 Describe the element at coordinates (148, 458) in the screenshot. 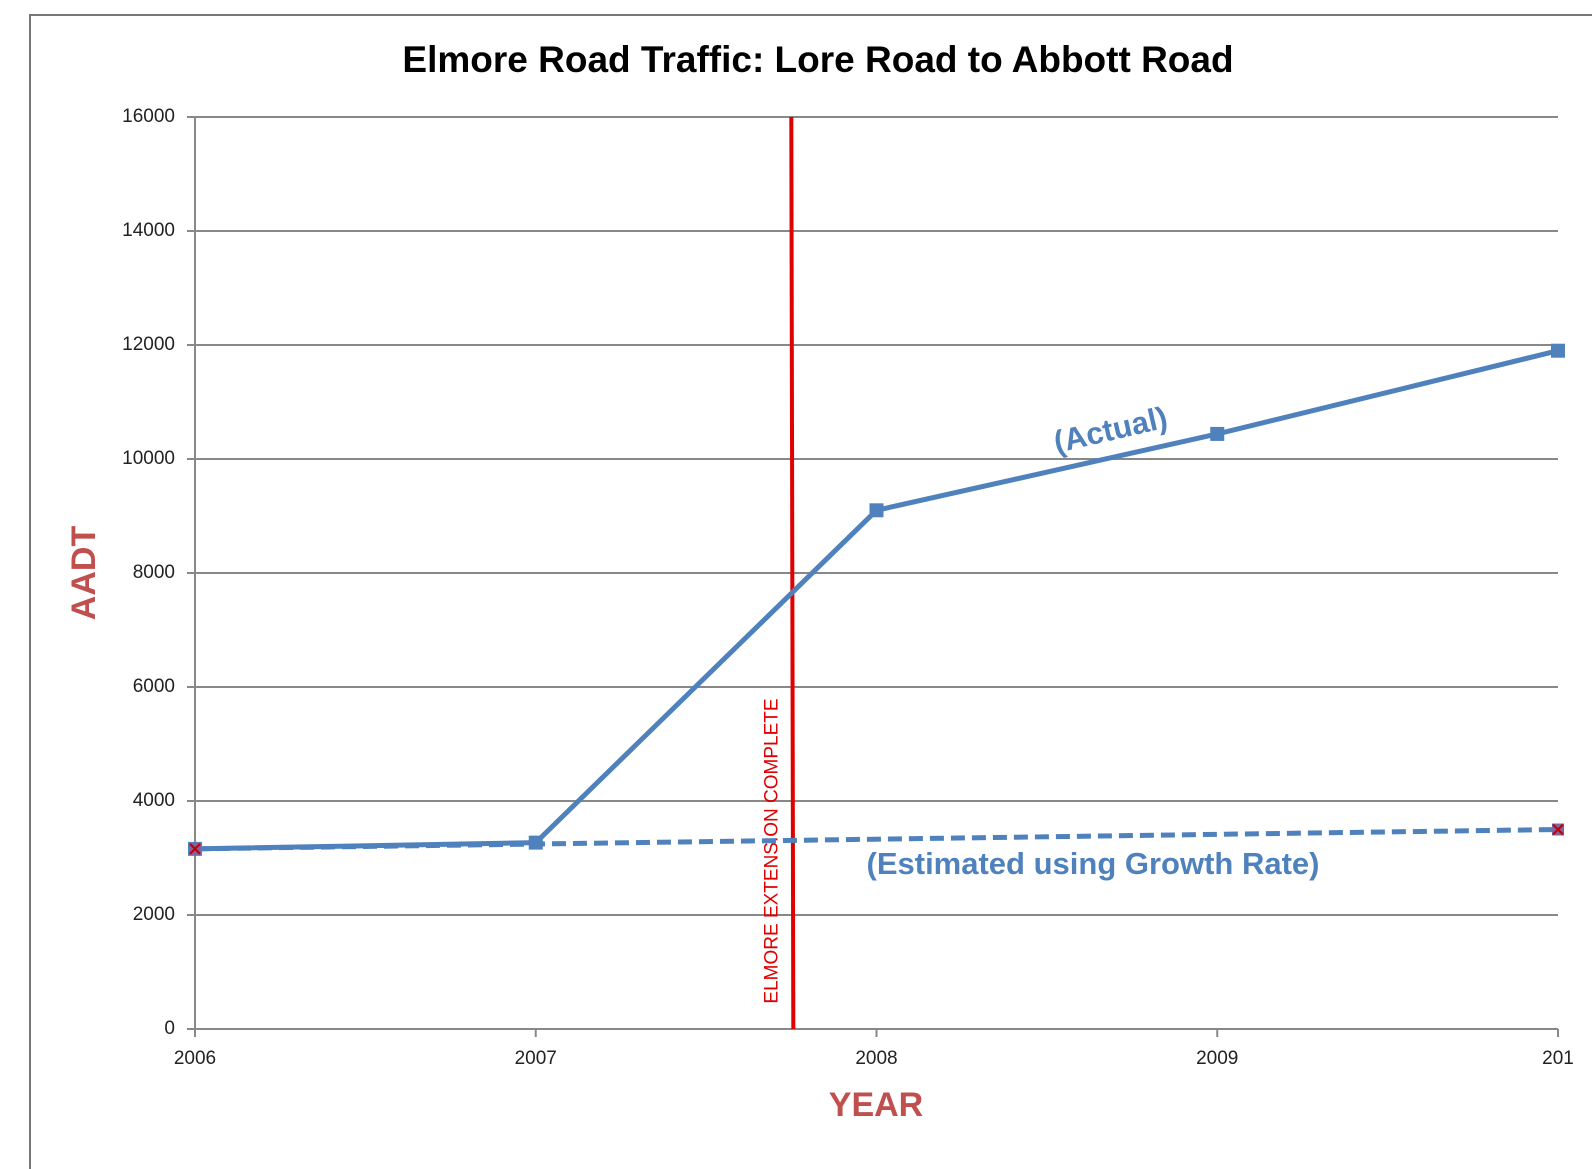

I see `y-tick-label: 10000` at that location.